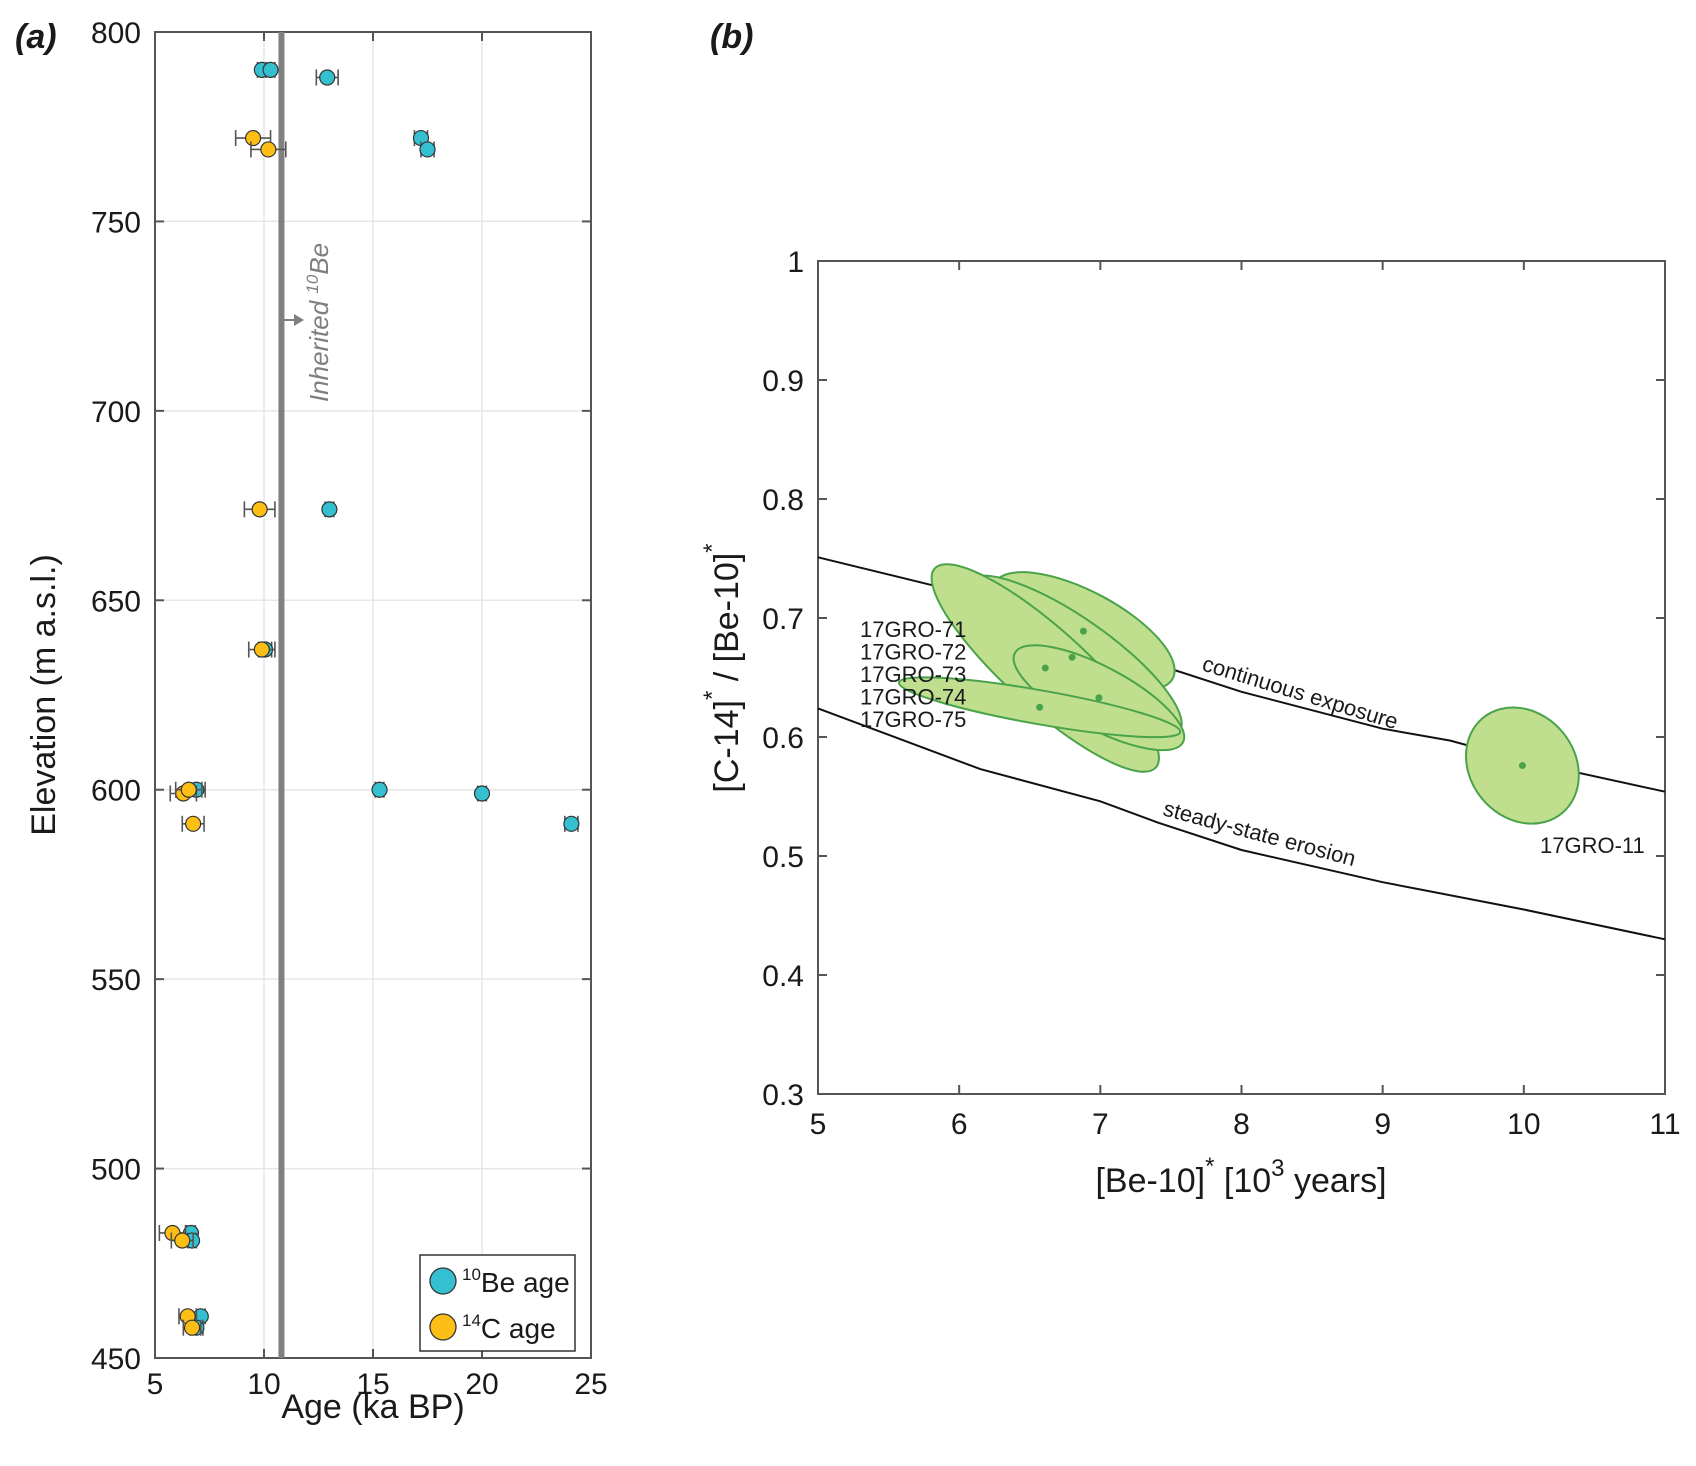 The height and width of the screenshot is (1466, 1696). Describe the element at coordinates (518, 1328) in the screenshot. I see `legend-text-14c: C age` at that location.